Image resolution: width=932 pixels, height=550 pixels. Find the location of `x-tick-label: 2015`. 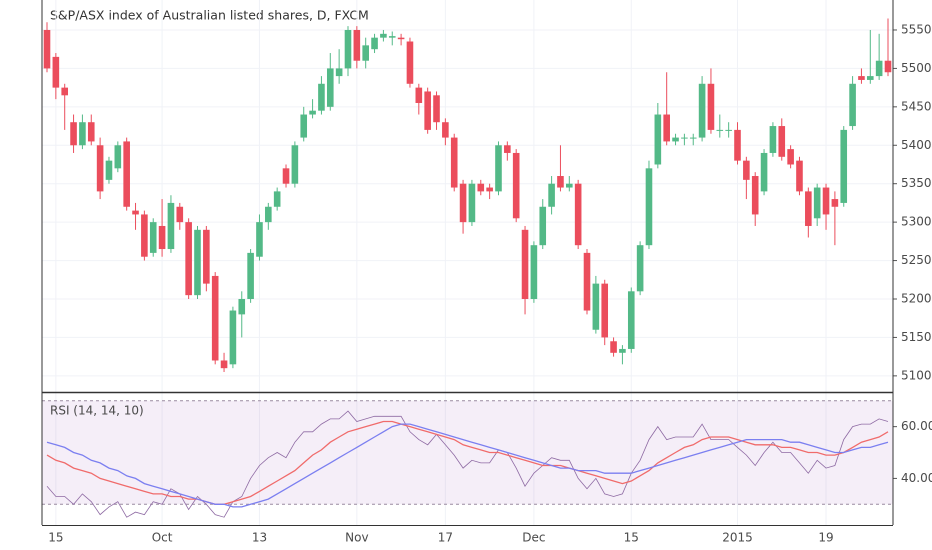

x-tick-label: 2015 is located at coordinates (737, 538).